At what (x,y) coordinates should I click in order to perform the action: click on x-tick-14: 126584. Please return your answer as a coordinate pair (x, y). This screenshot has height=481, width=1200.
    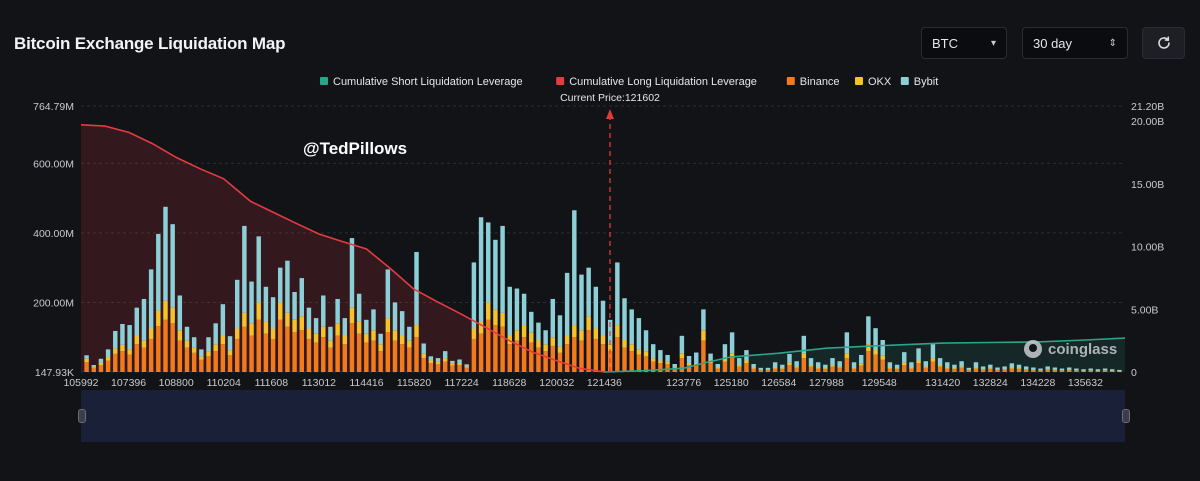
    Looking at the image, I should click on (778, 383).